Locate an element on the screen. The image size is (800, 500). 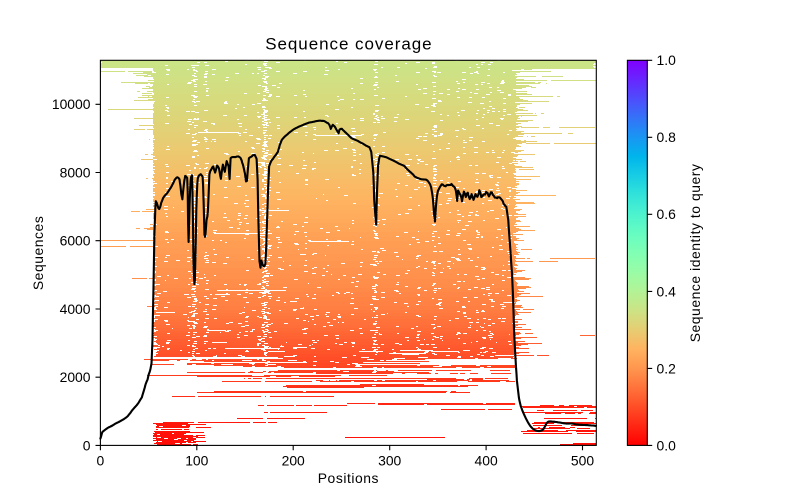
svg-text: 0.4 is located at coordinates (667, 291).